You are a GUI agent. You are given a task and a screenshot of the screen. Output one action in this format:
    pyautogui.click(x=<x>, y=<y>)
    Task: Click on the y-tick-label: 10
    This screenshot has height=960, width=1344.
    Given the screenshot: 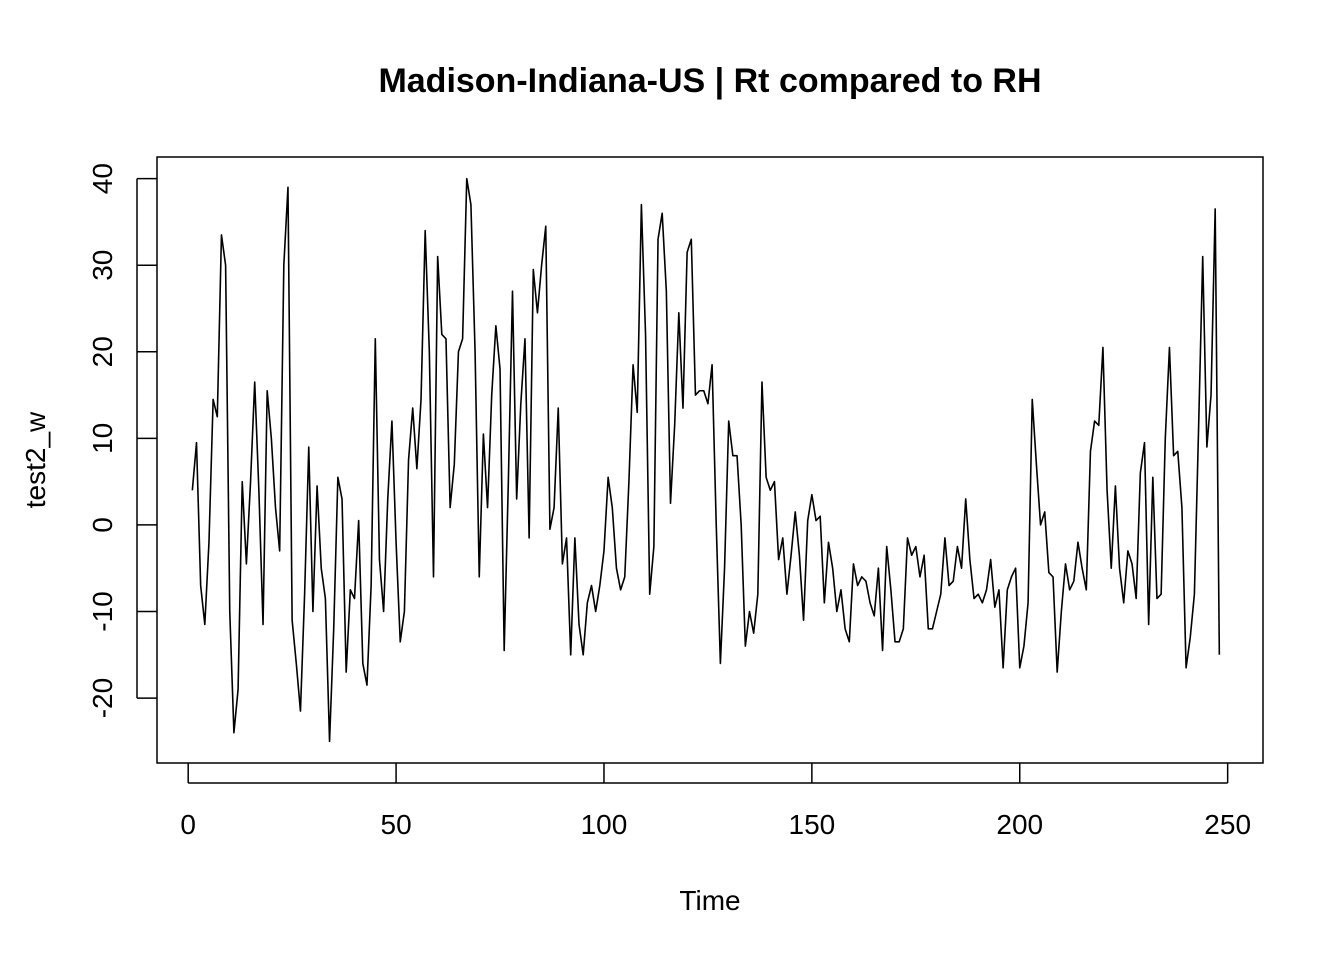 What is the action you would take?
    pyautogui.click(x=102, y=438)
    